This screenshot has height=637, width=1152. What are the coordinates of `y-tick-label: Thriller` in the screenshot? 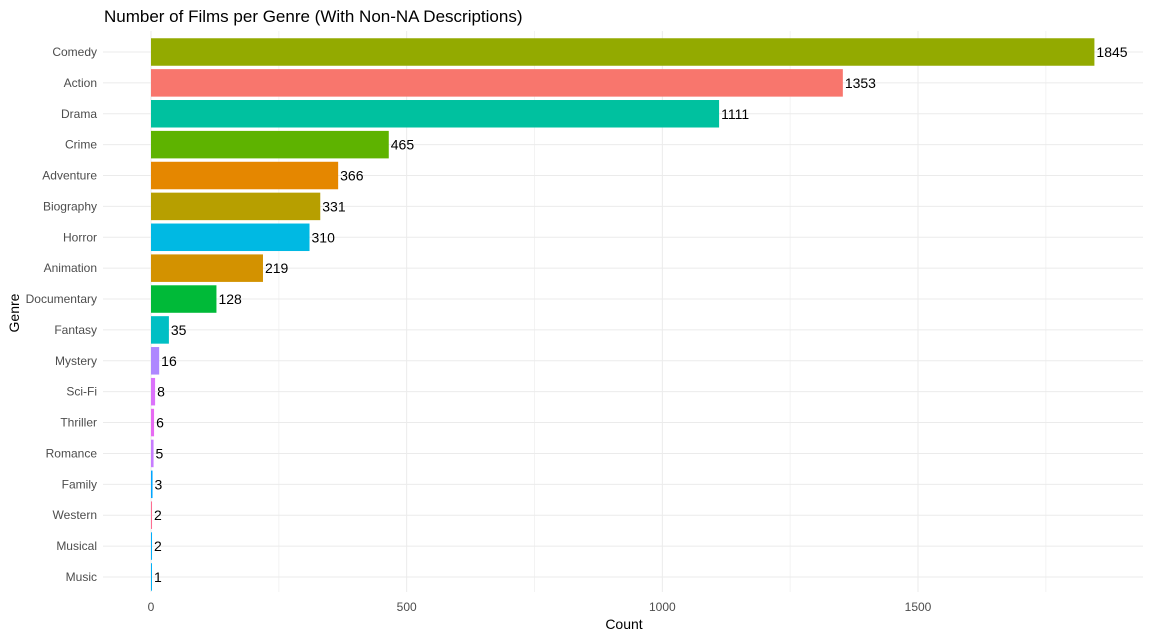 It's located at (78, 423).